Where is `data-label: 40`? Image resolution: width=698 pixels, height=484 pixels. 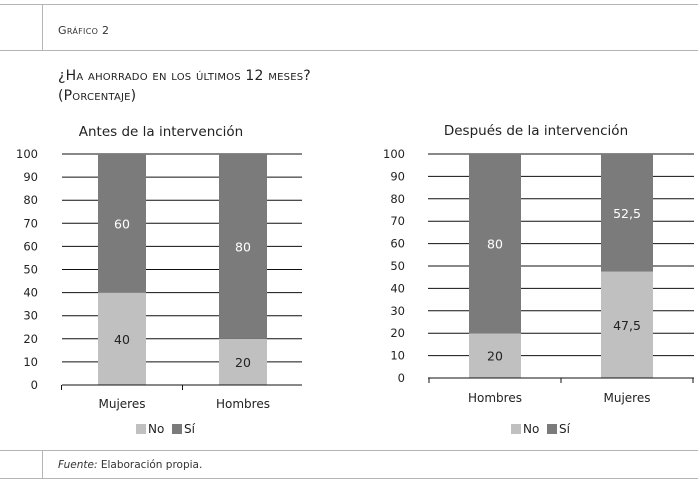
data-label: 40 is located at coordinates (122, 339).